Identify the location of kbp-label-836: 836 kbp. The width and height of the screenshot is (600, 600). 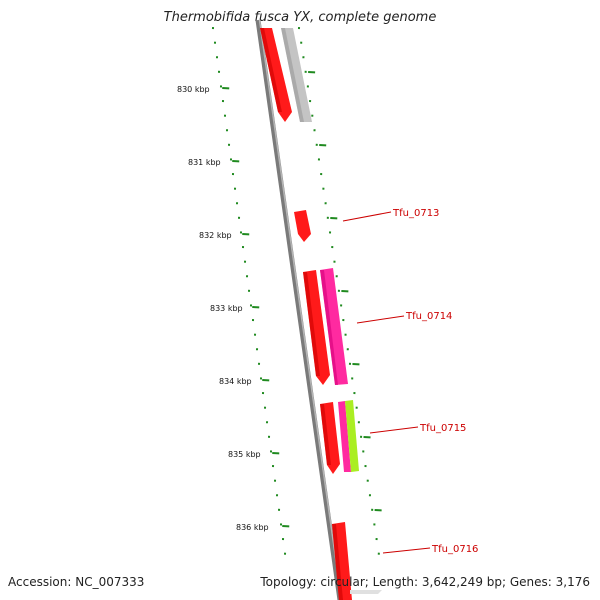
(252, 527).